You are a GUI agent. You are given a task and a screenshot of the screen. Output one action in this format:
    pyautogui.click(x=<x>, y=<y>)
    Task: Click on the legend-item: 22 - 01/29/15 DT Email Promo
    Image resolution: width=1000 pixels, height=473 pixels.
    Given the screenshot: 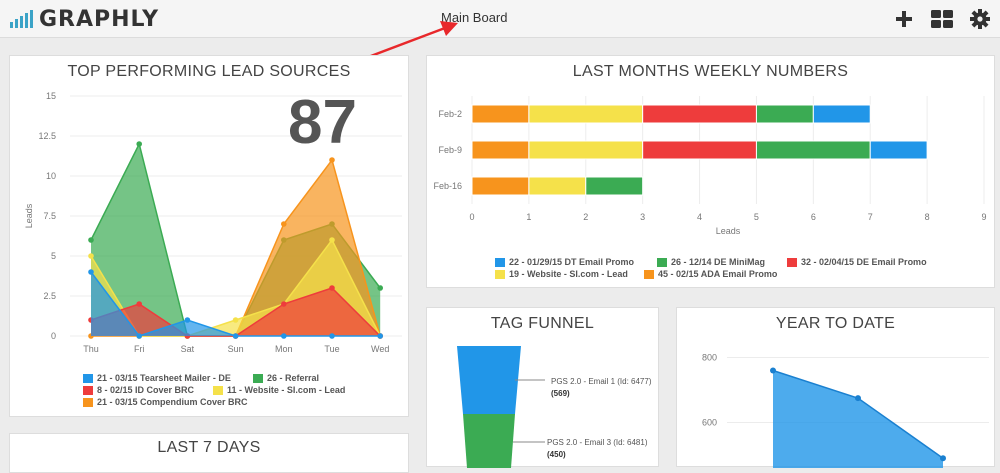 What is the action you would take?
    pyautogui.click(x=564, y=262)
    